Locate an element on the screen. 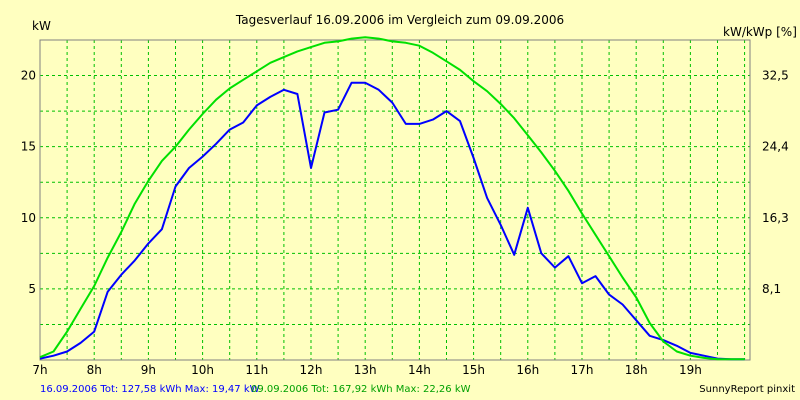 The image size is (800, 400). legend-series-2: 09.09.2006 Tot: 167,92 kWh Max: 22,26 kW is located at coordinates (361, 389).